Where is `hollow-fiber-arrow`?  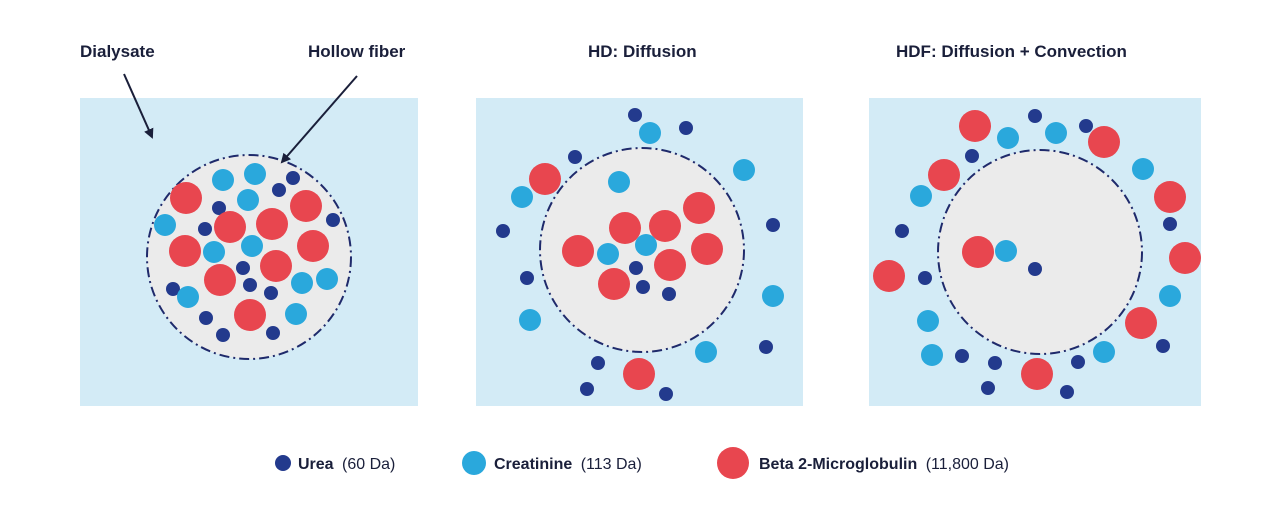 hollow-fiber-arrow is located at coordinates (319, 119).